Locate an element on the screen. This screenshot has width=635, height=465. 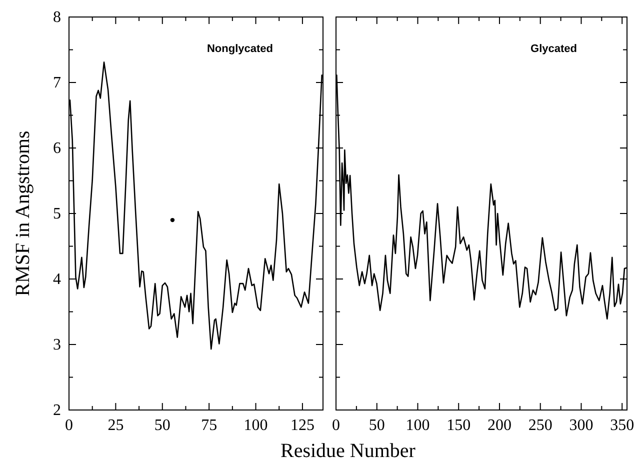
x-tick-label: 300 is located at coordinates (581, 425).